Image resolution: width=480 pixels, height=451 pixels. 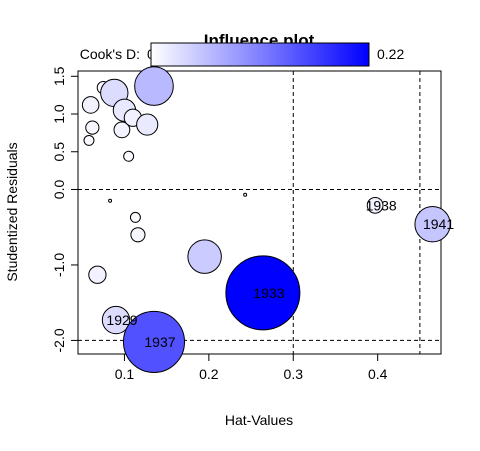 What do you see at coordinates (125, 374) in the screenshot?
I see `x-tick-label-0: 0.1` at bounding box center [125, 374].